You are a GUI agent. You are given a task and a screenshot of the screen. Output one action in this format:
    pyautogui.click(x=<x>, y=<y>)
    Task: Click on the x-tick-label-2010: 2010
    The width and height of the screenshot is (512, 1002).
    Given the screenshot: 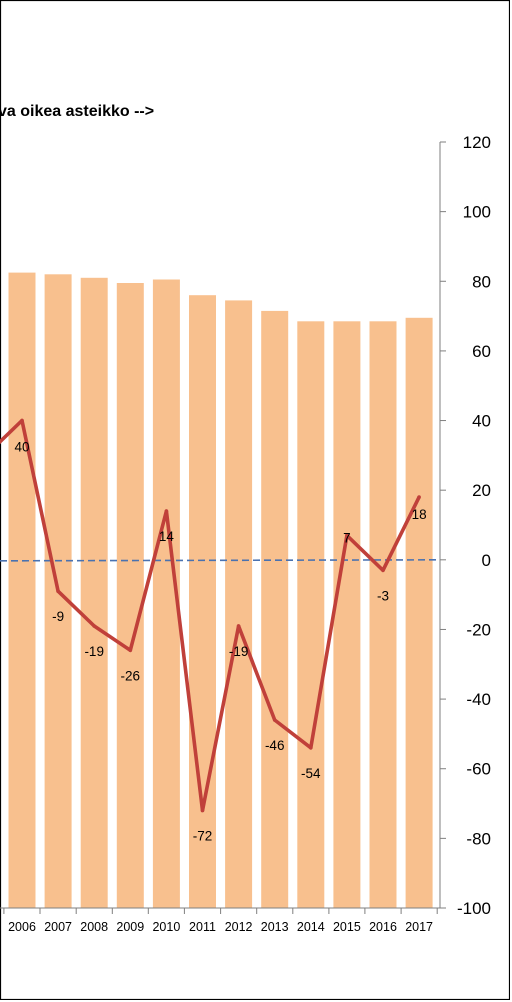 What is the action you would take?
    pyautogui.click(x=166, y=927)
    